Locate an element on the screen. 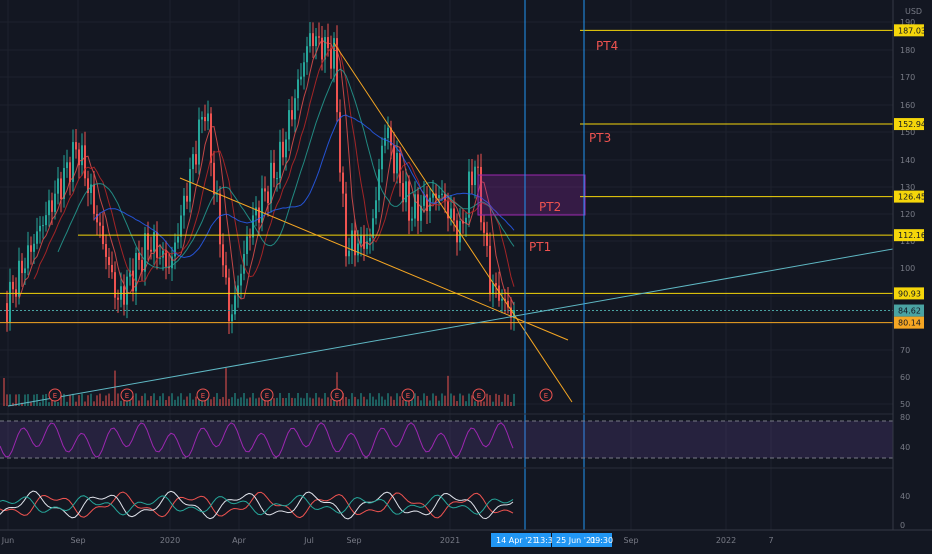 Image resolution: width=932 pixels, height=554 pixels. date-badge-2-time: 09:30 is located at coordinates (601, 540).